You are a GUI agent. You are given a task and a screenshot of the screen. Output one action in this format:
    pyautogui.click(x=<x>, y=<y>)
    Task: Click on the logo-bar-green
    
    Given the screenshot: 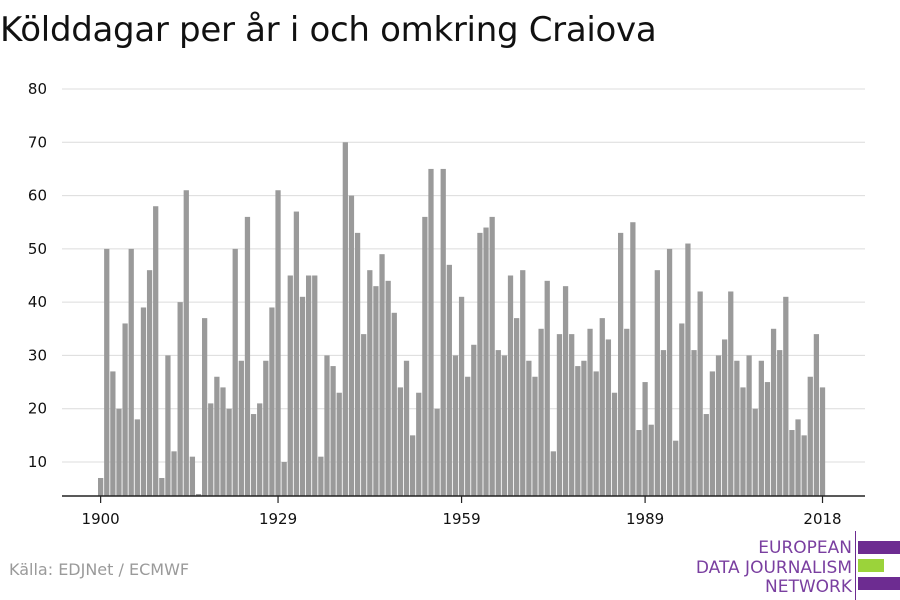 What is the action you would take?
    pyautogui.click(x=871, y=565)
    